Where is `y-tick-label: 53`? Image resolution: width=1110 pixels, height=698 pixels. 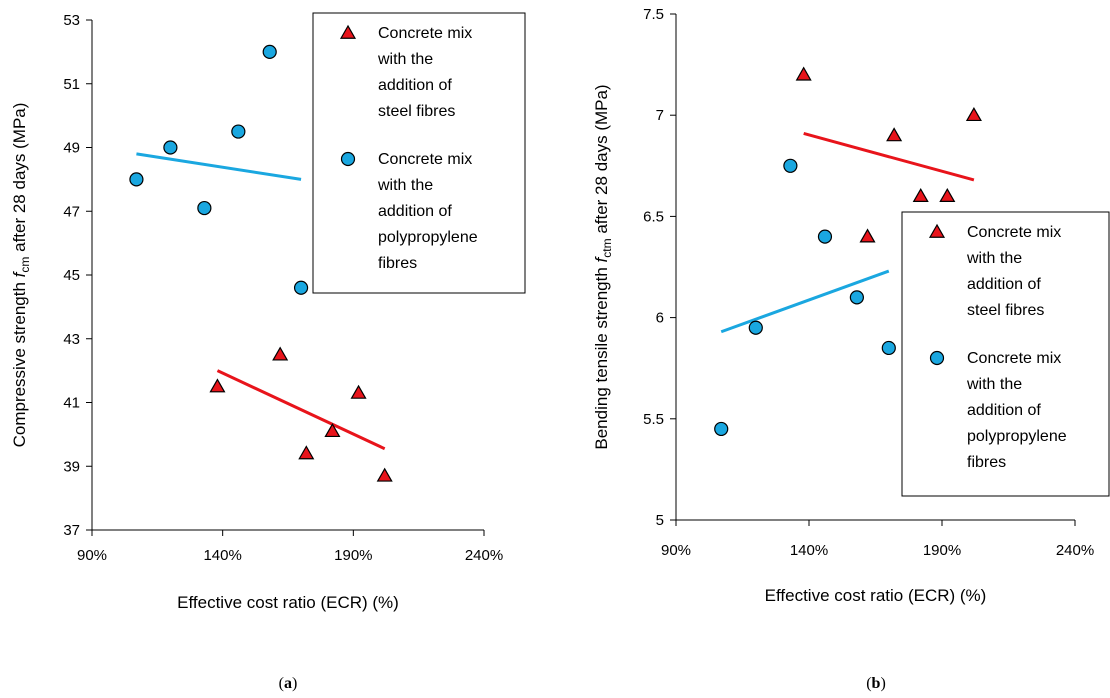 y-tick-label: 53 is located at coordinates (71, 20).